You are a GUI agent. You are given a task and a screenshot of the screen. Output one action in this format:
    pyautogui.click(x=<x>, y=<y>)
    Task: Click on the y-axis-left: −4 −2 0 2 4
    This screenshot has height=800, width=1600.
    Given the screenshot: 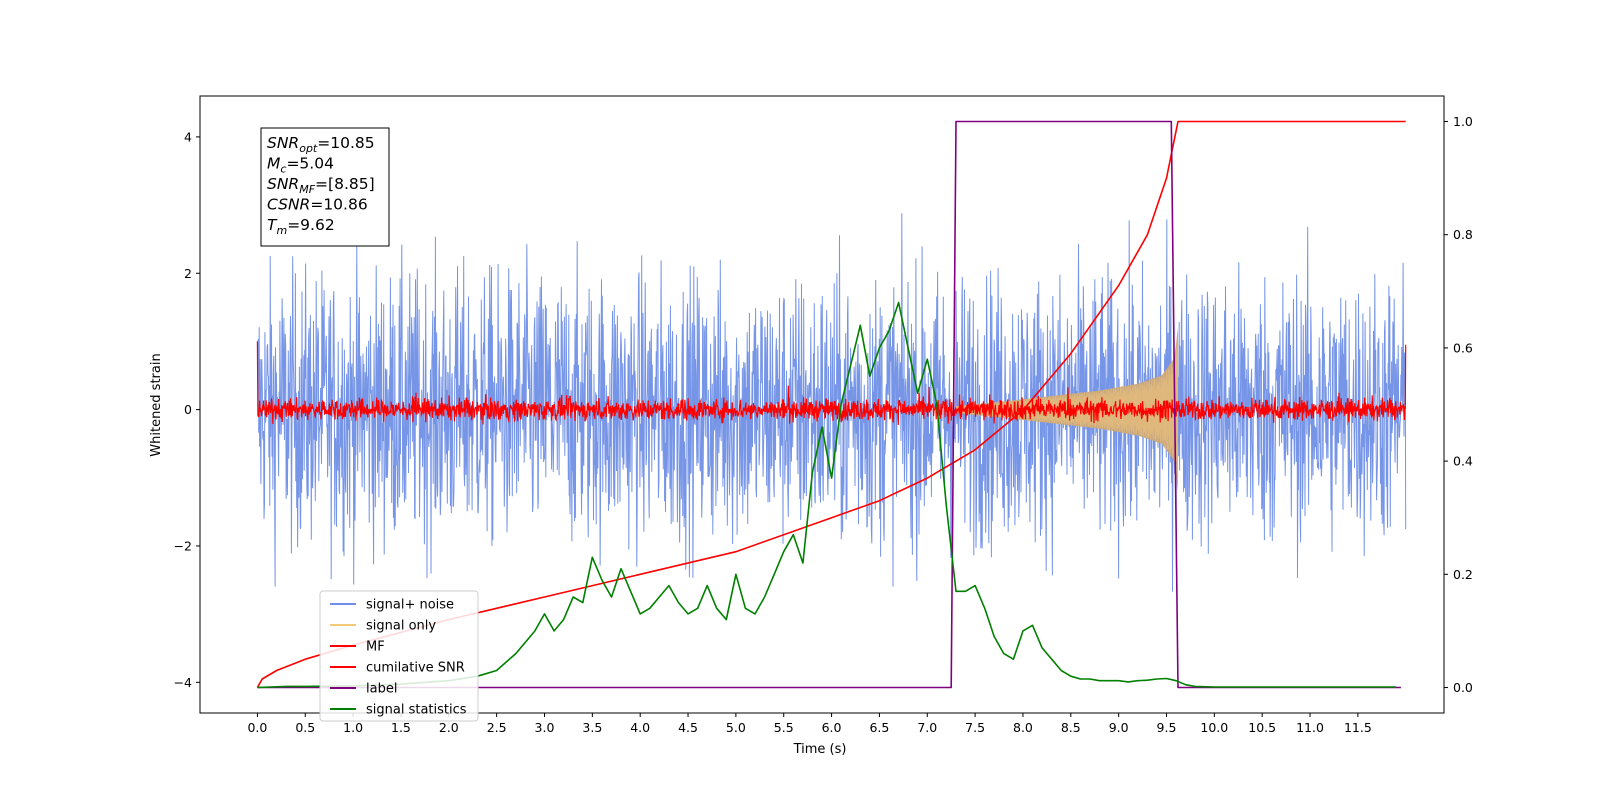 What is the action you would take?
    pyautogui.click(x=187, y=409)
    